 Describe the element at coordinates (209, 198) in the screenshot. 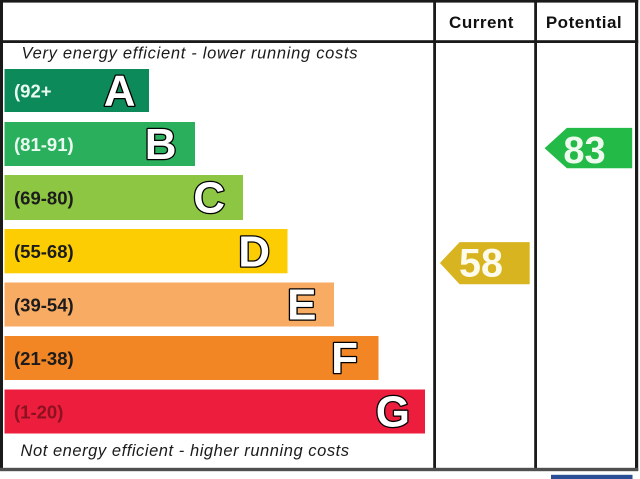

I see `svg-text: C` at that location.